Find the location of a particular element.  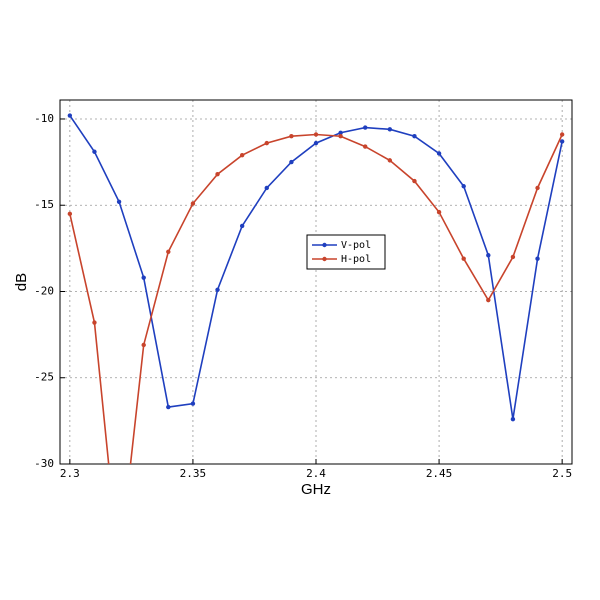

y-tick-label: -10 is located at coordinates (44, 118).